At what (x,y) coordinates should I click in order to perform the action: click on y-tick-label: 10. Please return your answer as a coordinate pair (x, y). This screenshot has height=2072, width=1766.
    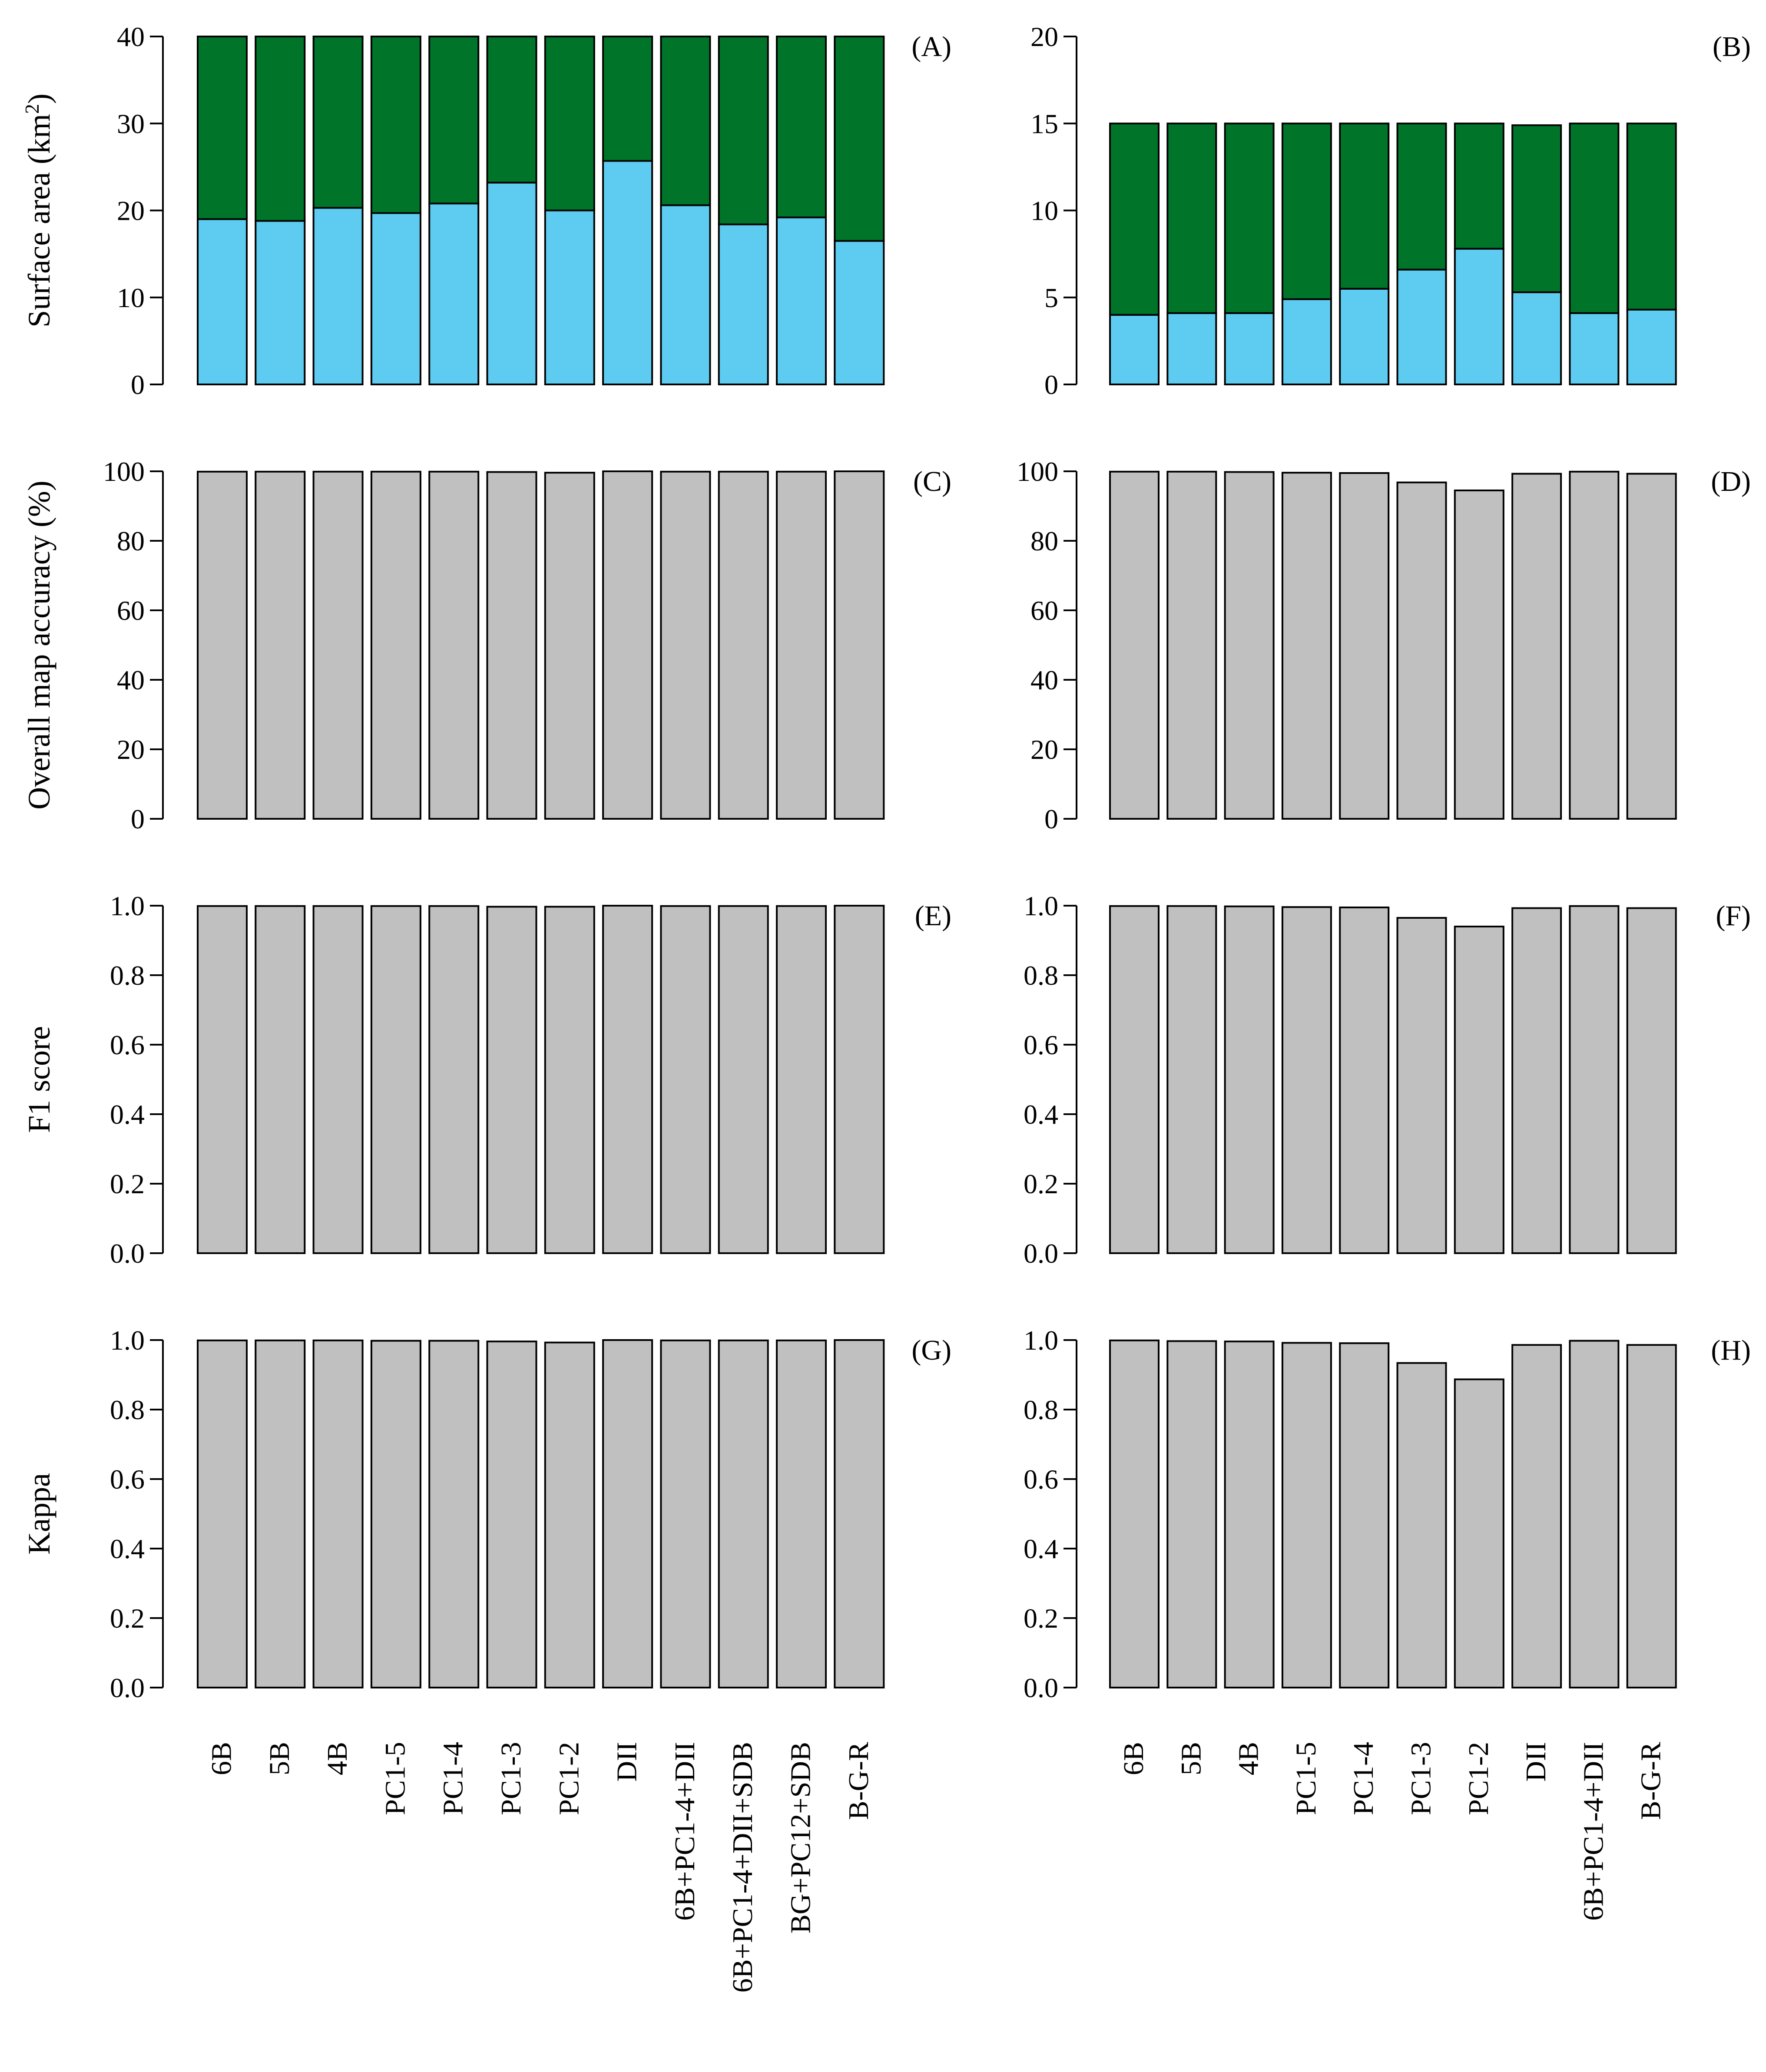
    Looking at the image, I should click on (131, 297).